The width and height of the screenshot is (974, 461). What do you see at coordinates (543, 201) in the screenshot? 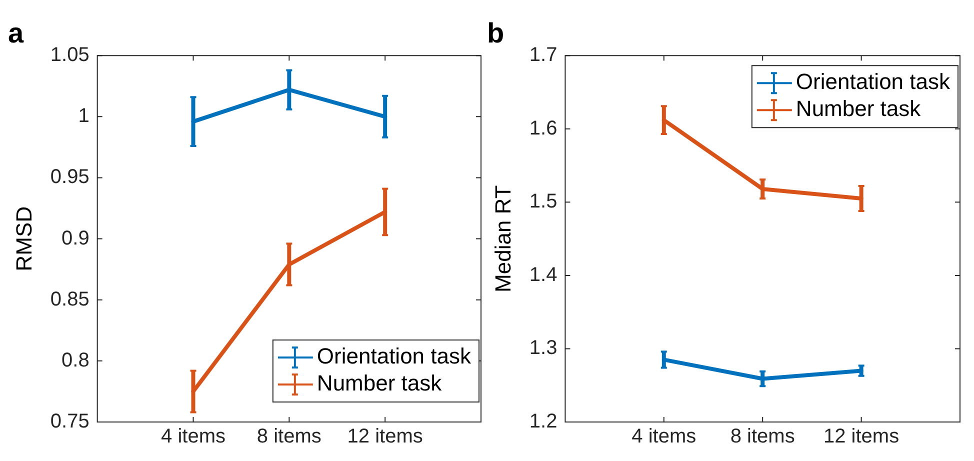
I see `y-tick-label: 1.5` at bounding box center [543, 201].